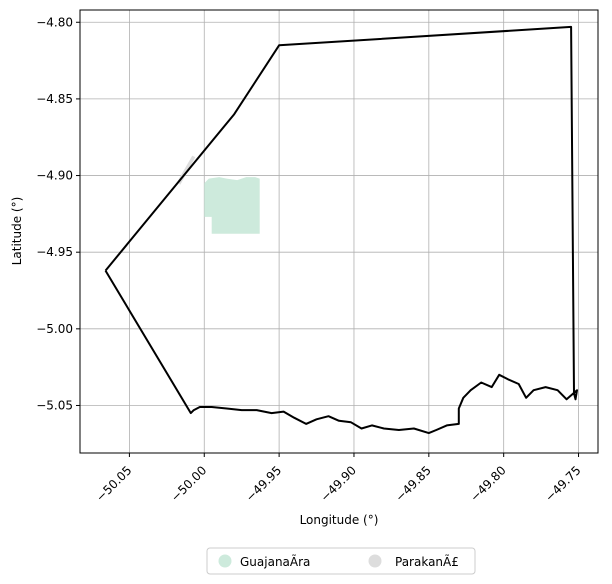 The image size is (612, 584). Describe the element at coordinates (375, 561) in the screenshot. I see `legend-marker-parakana` at that location.